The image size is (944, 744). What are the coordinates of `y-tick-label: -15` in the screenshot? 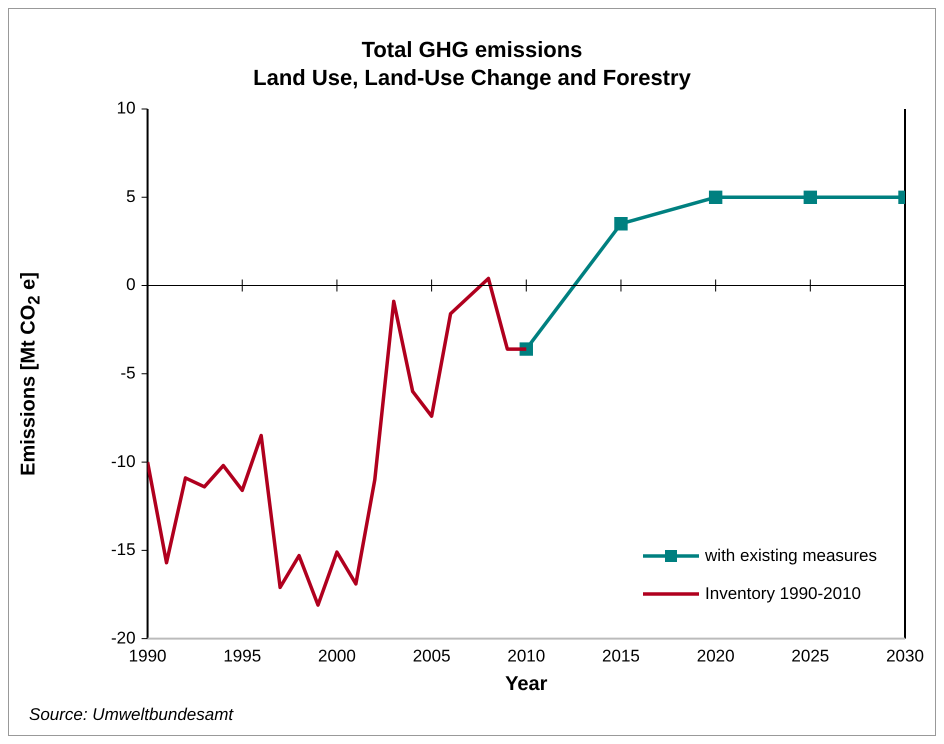 It's located at (123, 550).